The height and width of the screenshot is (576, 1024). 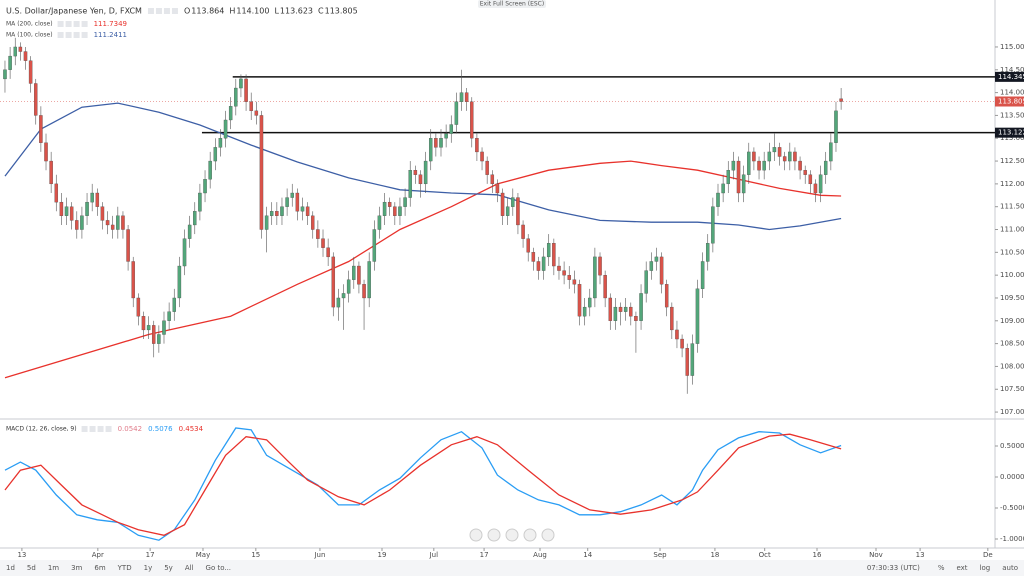 I want to click on y-tick-label: 114.500, so click(x=1012, y=70).